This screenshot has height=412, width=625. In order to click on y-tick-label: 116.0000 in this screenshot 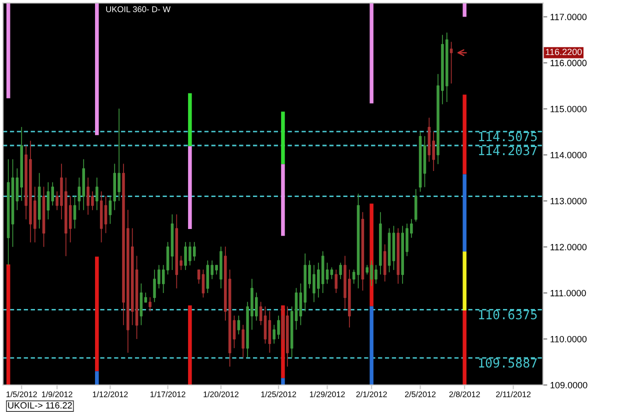, I will do `click(568, 63)`.